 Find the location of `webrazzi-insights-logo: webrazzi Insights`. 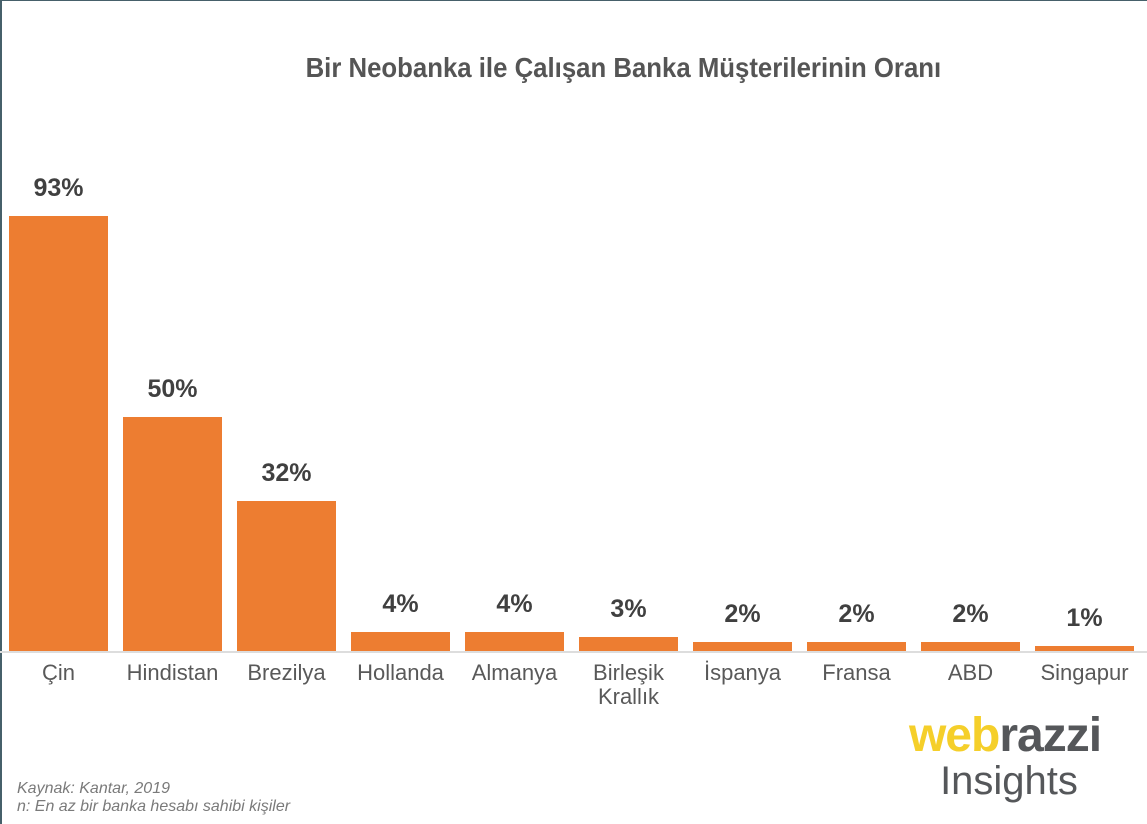

webrazzi-insights-logo: webrazzi Insights is located at coordinates (1005, 757).